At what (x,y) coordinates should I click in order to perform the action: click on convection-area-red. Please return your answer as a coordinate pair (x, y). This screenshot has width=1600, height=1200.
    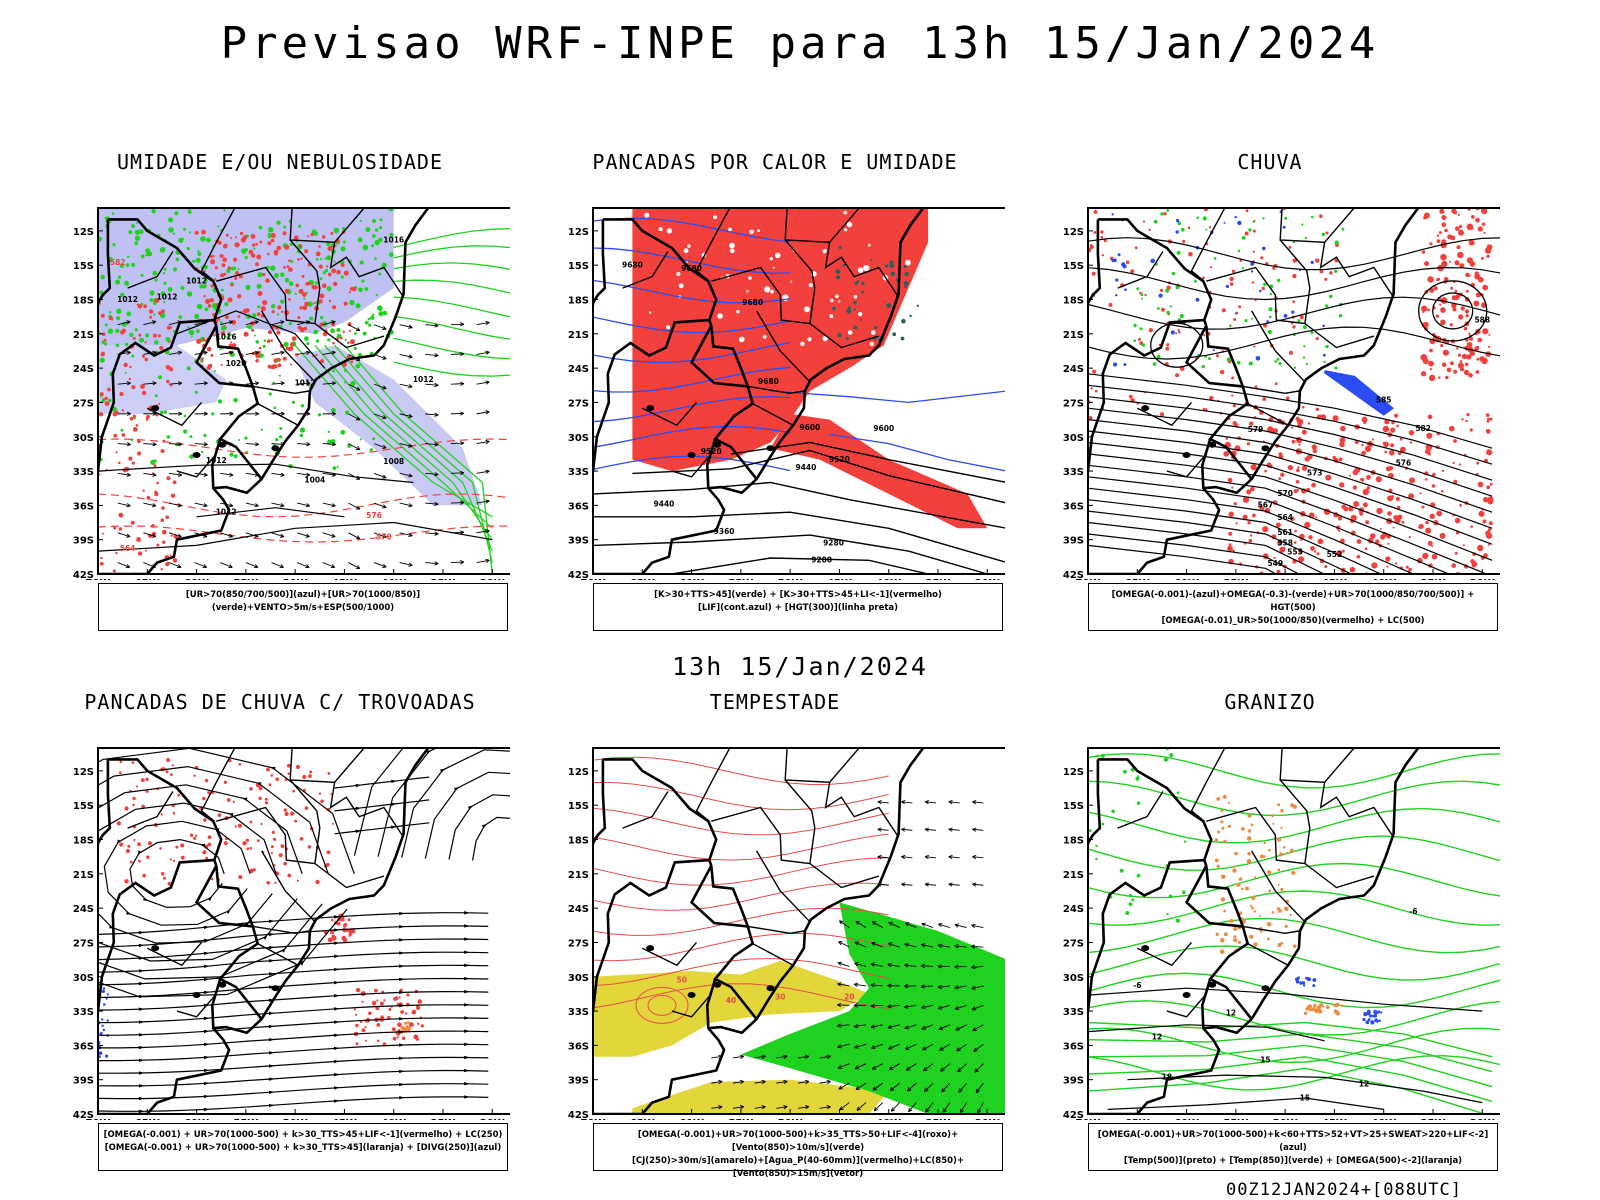
    Looking at the image, I should click on (780, 340).